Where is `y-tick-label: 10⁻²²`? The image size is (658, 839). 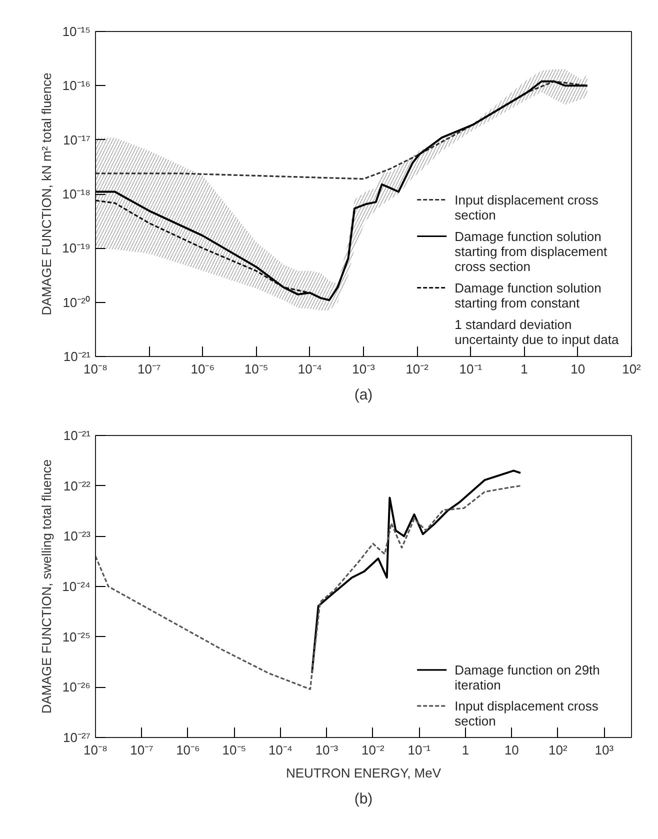 y-tick-label: 10⁻²² is located at coordinates (77, 486).